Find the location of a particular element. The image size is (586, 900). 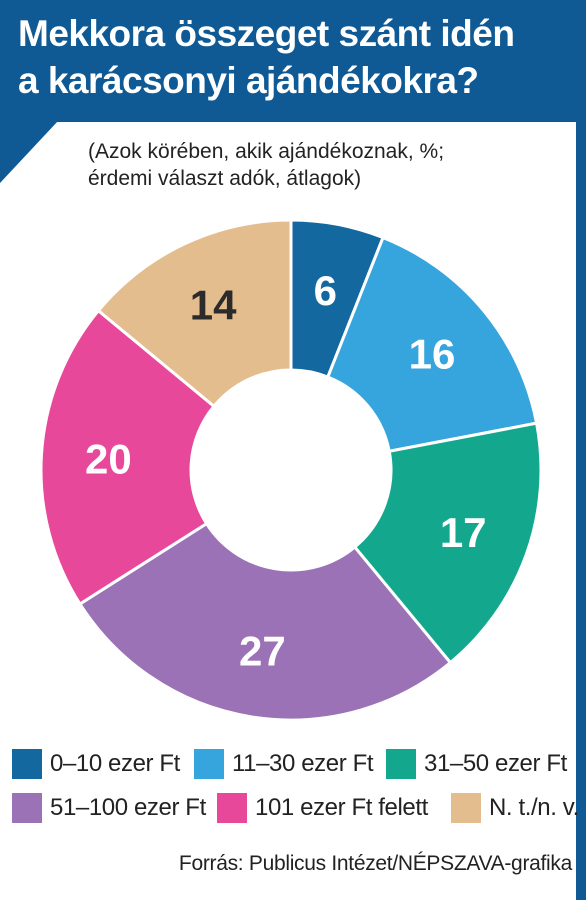

legend-row-1: 0–10 ezer Ft 11–30 ezer Ft 31–50 ezer Ft is located at coordinates (297, 764).